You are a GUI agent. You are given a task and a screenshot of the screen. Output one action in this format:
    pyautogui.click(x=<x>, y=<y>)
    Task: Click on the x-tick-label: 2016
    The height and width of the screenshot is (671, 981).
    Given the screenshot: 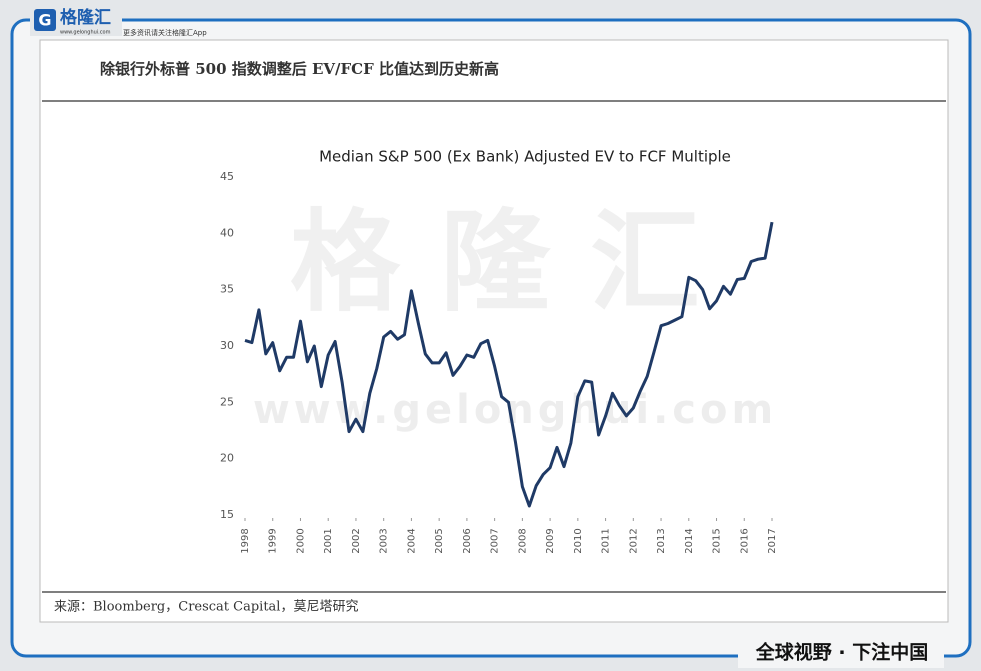 What is the action you would take?
    pyautogui.click(x=744, y=540)
    